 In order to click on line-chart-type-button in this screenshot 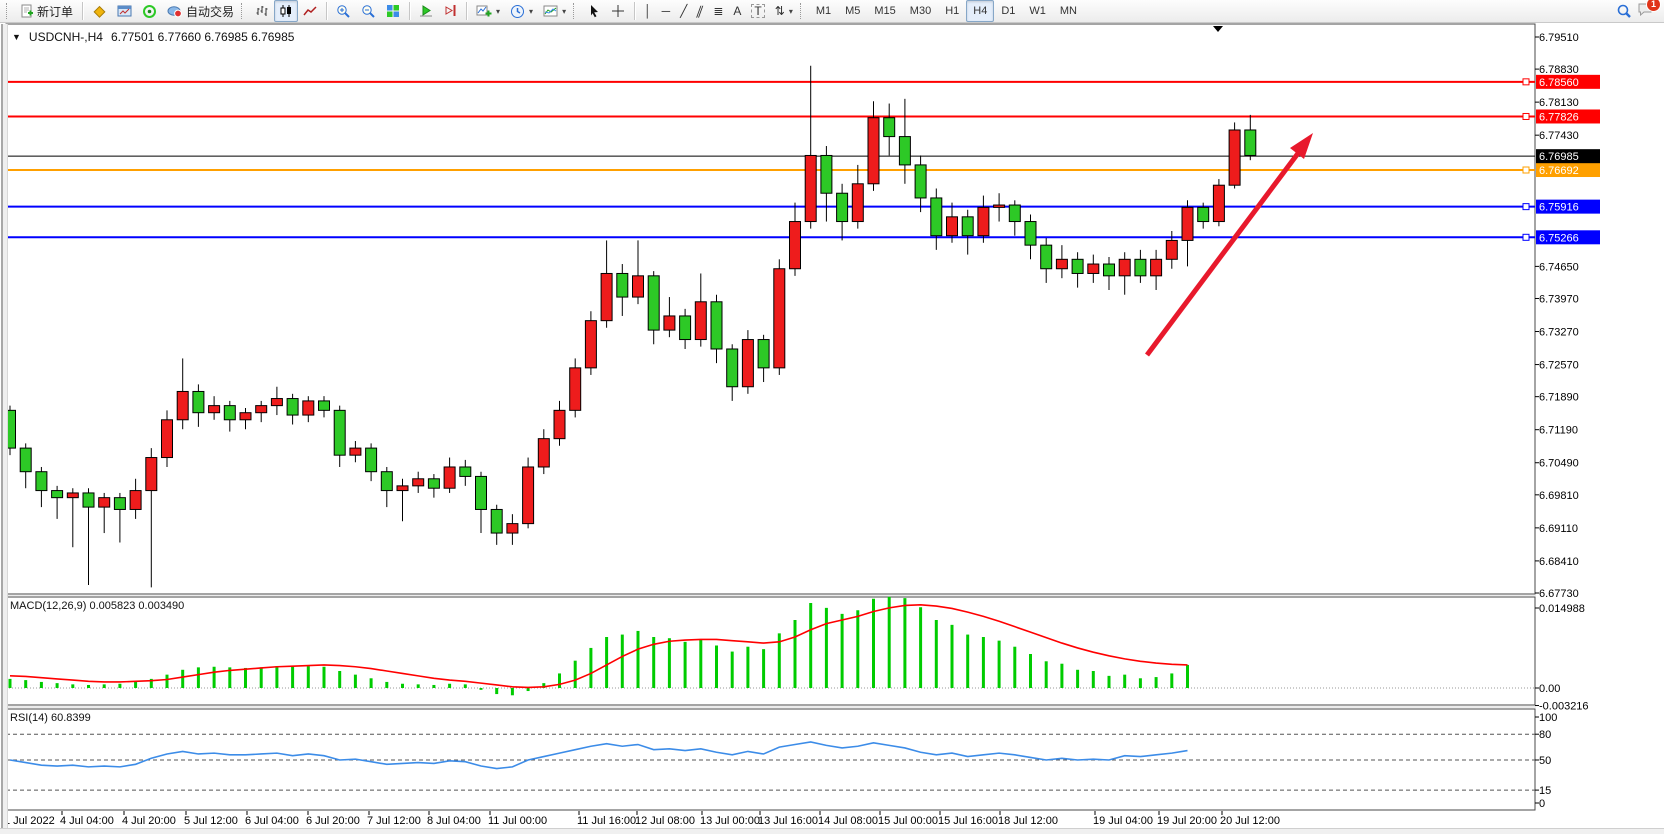, I will do `click(310, 11)`.